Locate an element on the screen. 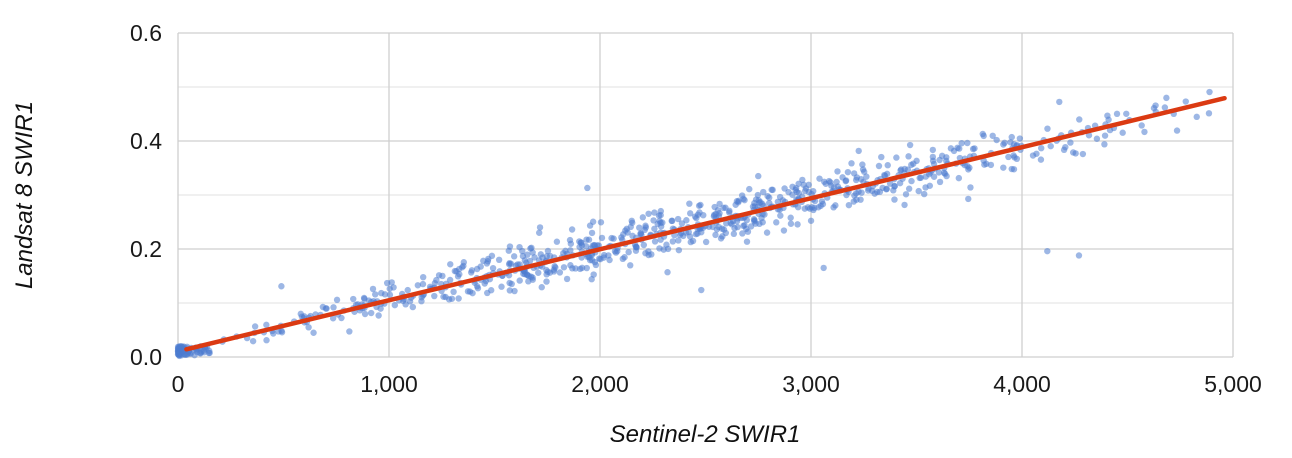 Image resolution: width=1292 pixels, height=458 pixels. x-tick-label: 3,000 is located at coordinates (811, 384).